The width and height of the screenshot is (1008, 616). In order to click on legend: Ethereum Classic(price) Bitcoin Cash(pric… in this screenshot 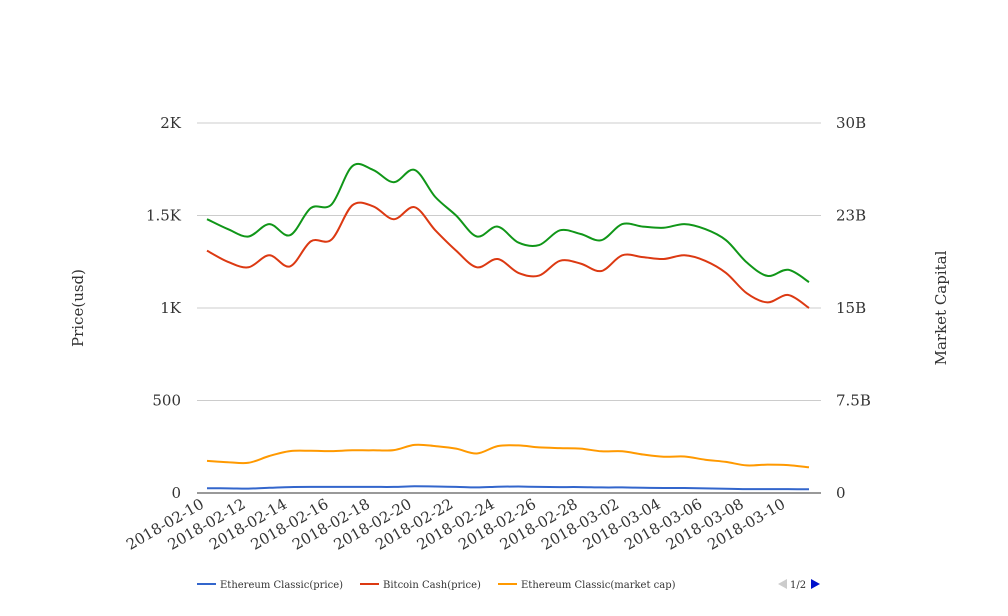, I will do `click(436, 585)`.